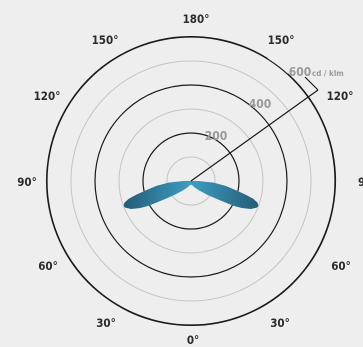 Image resolution: width=363 pixels, height=347 pixels. Describe the element at coordinates (328, 73) in the screenshot. I see `radial-unit-label: cd / klm` at that location.